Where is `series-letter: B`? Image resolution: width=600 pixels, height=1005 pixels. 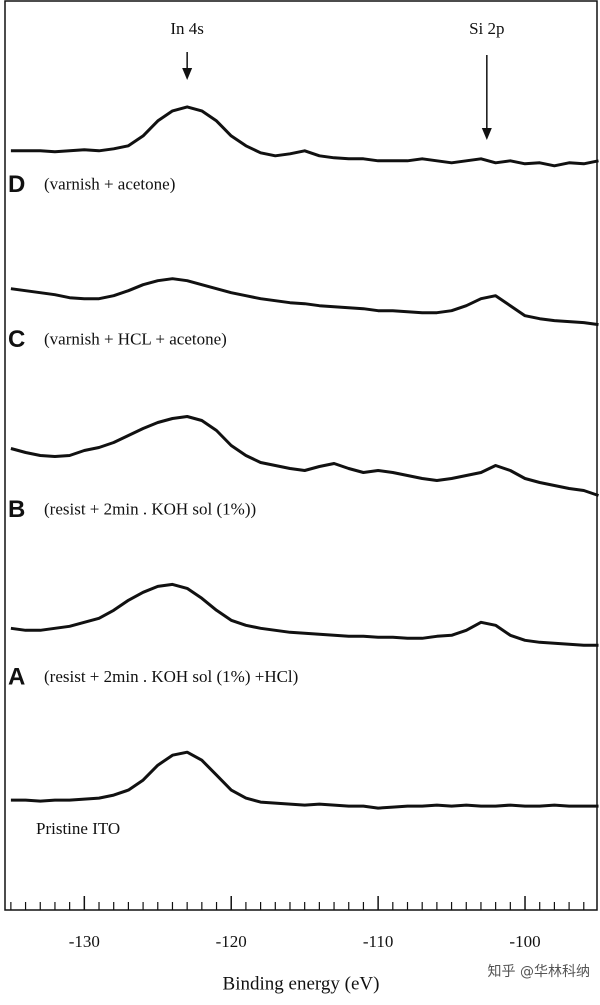
series-letter: B is located at coordinates (16, 509).